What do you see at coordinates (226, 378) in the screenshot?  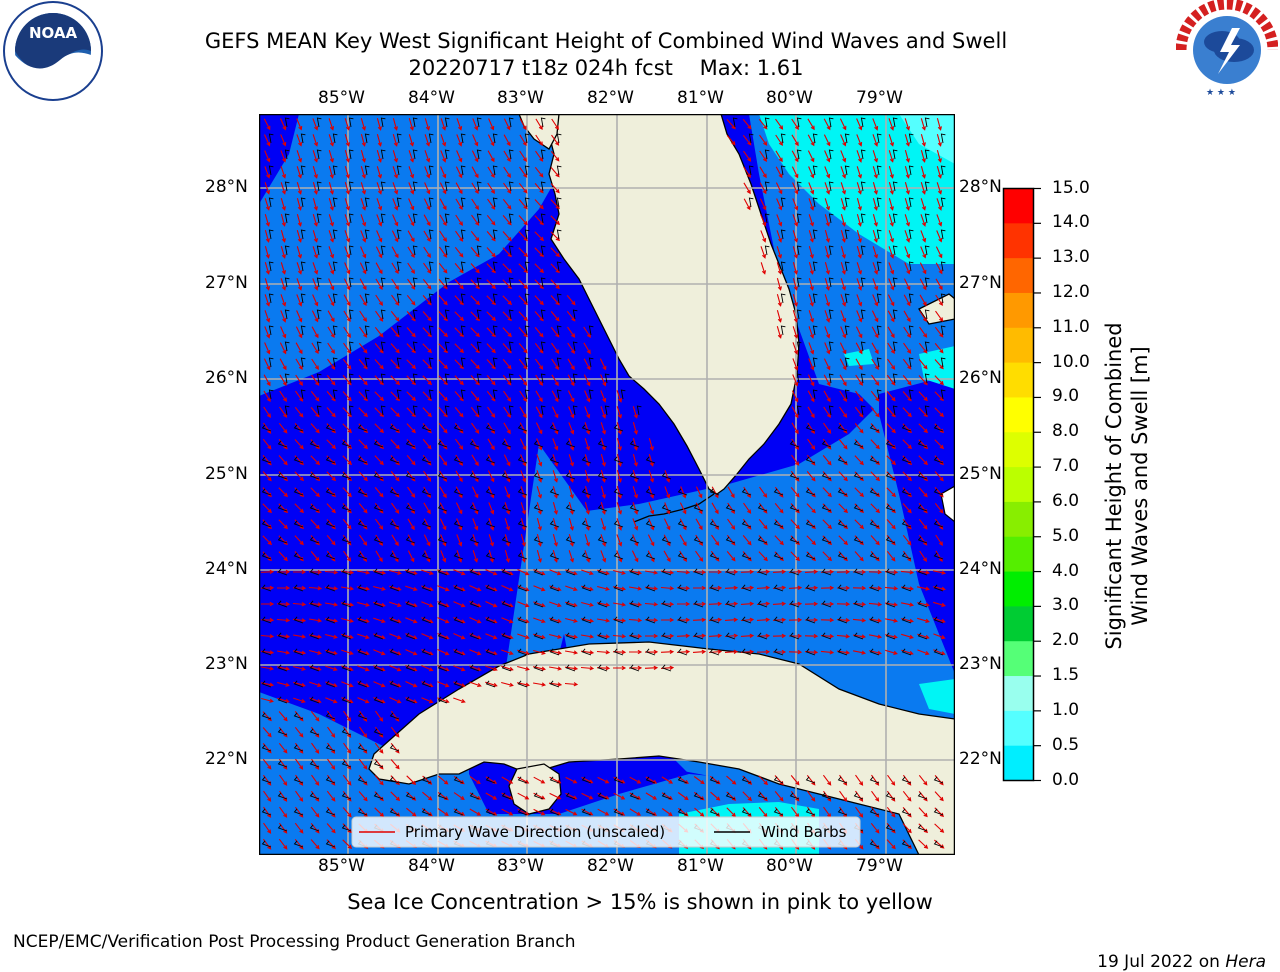 I see `lat-tick-left-26: 26°N` at bounding box center [226, 378].